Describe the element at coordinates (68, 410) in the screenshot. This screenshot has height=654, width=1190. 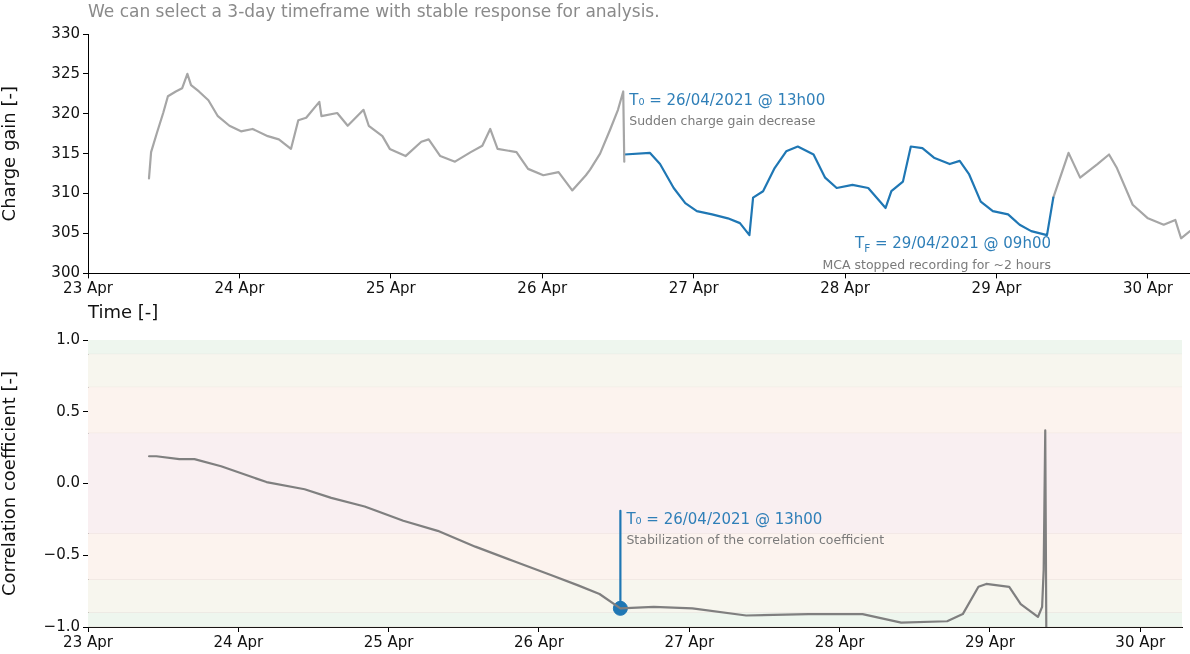
I see `y-tick-label: 0.5` at that location.